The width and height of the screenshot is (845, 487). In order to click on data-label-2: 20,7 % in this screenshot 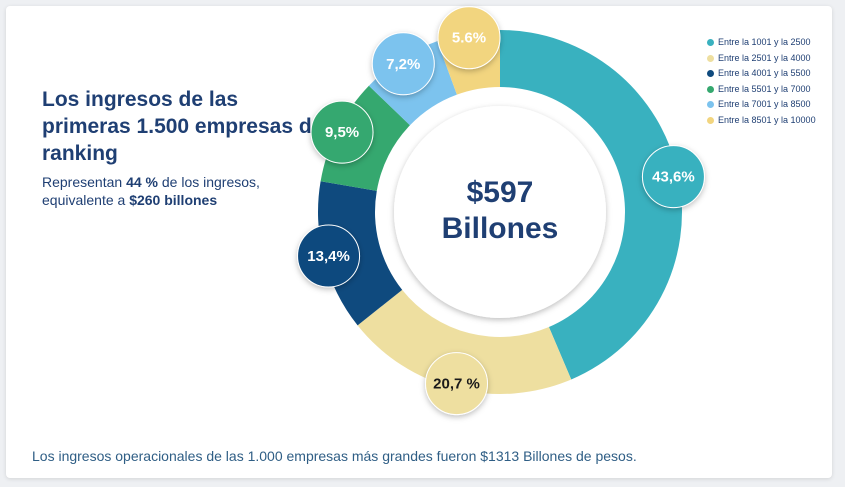, I will do `click(456, 384)`.